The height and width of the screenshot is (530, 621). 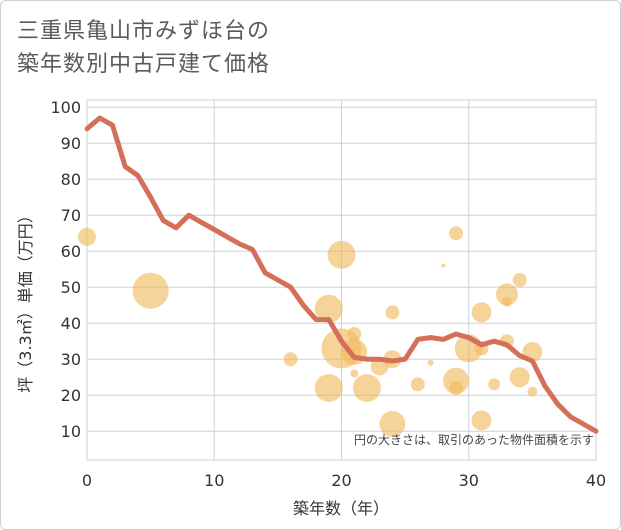 I want to click on x-tick-label: 0, so click(x=87, y=480).